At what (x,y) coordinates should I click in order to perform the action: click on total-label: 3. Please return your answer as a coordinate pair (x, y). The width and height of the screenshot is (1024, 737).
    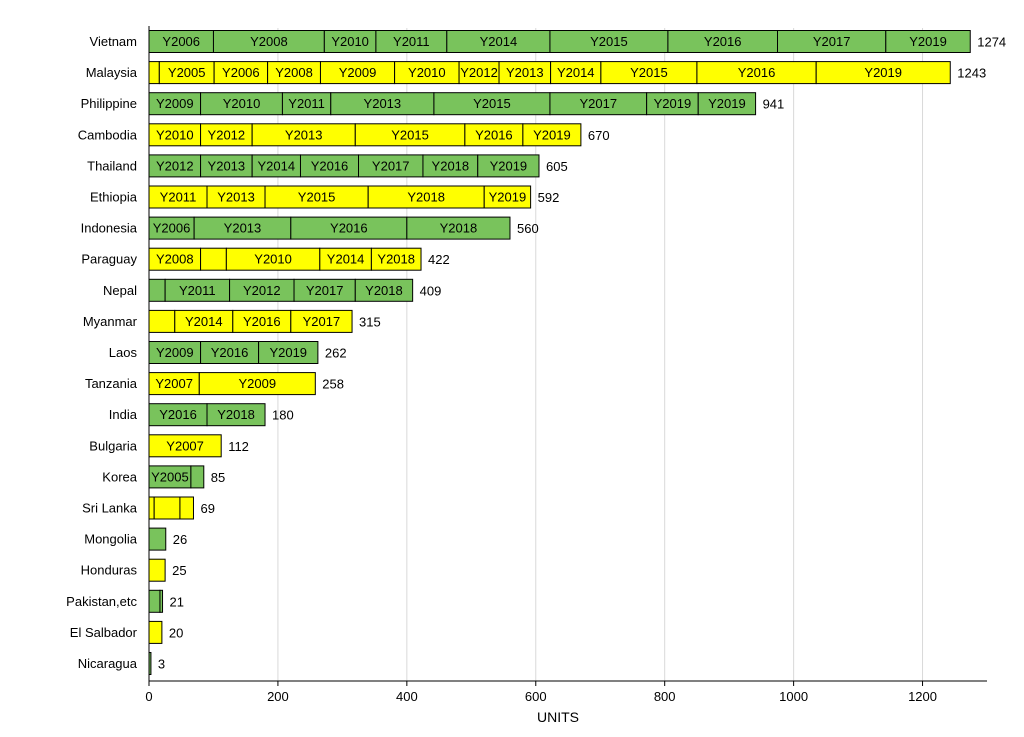
    Looking at the image, I should click on (161, 664).